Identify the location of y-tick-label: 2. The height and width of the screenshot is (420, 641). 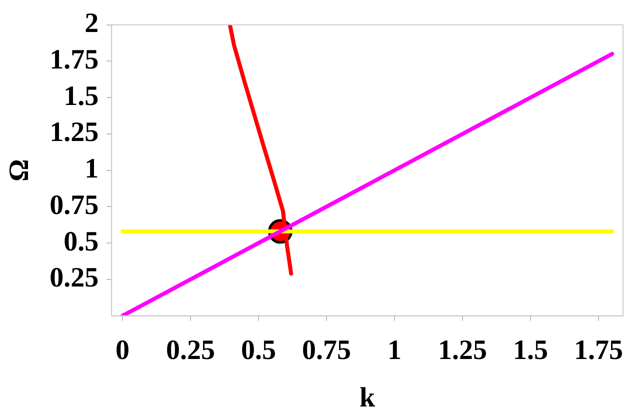
(91, 24).